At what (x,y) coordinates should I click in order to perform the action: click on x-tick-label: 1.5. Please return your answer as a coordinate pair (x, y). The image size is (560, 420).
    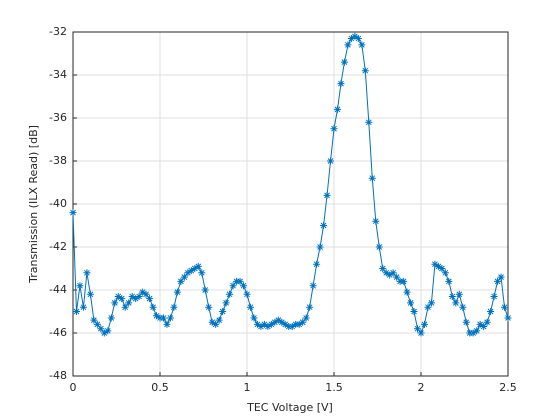
    Looking at the image, I should click on (334, 387).